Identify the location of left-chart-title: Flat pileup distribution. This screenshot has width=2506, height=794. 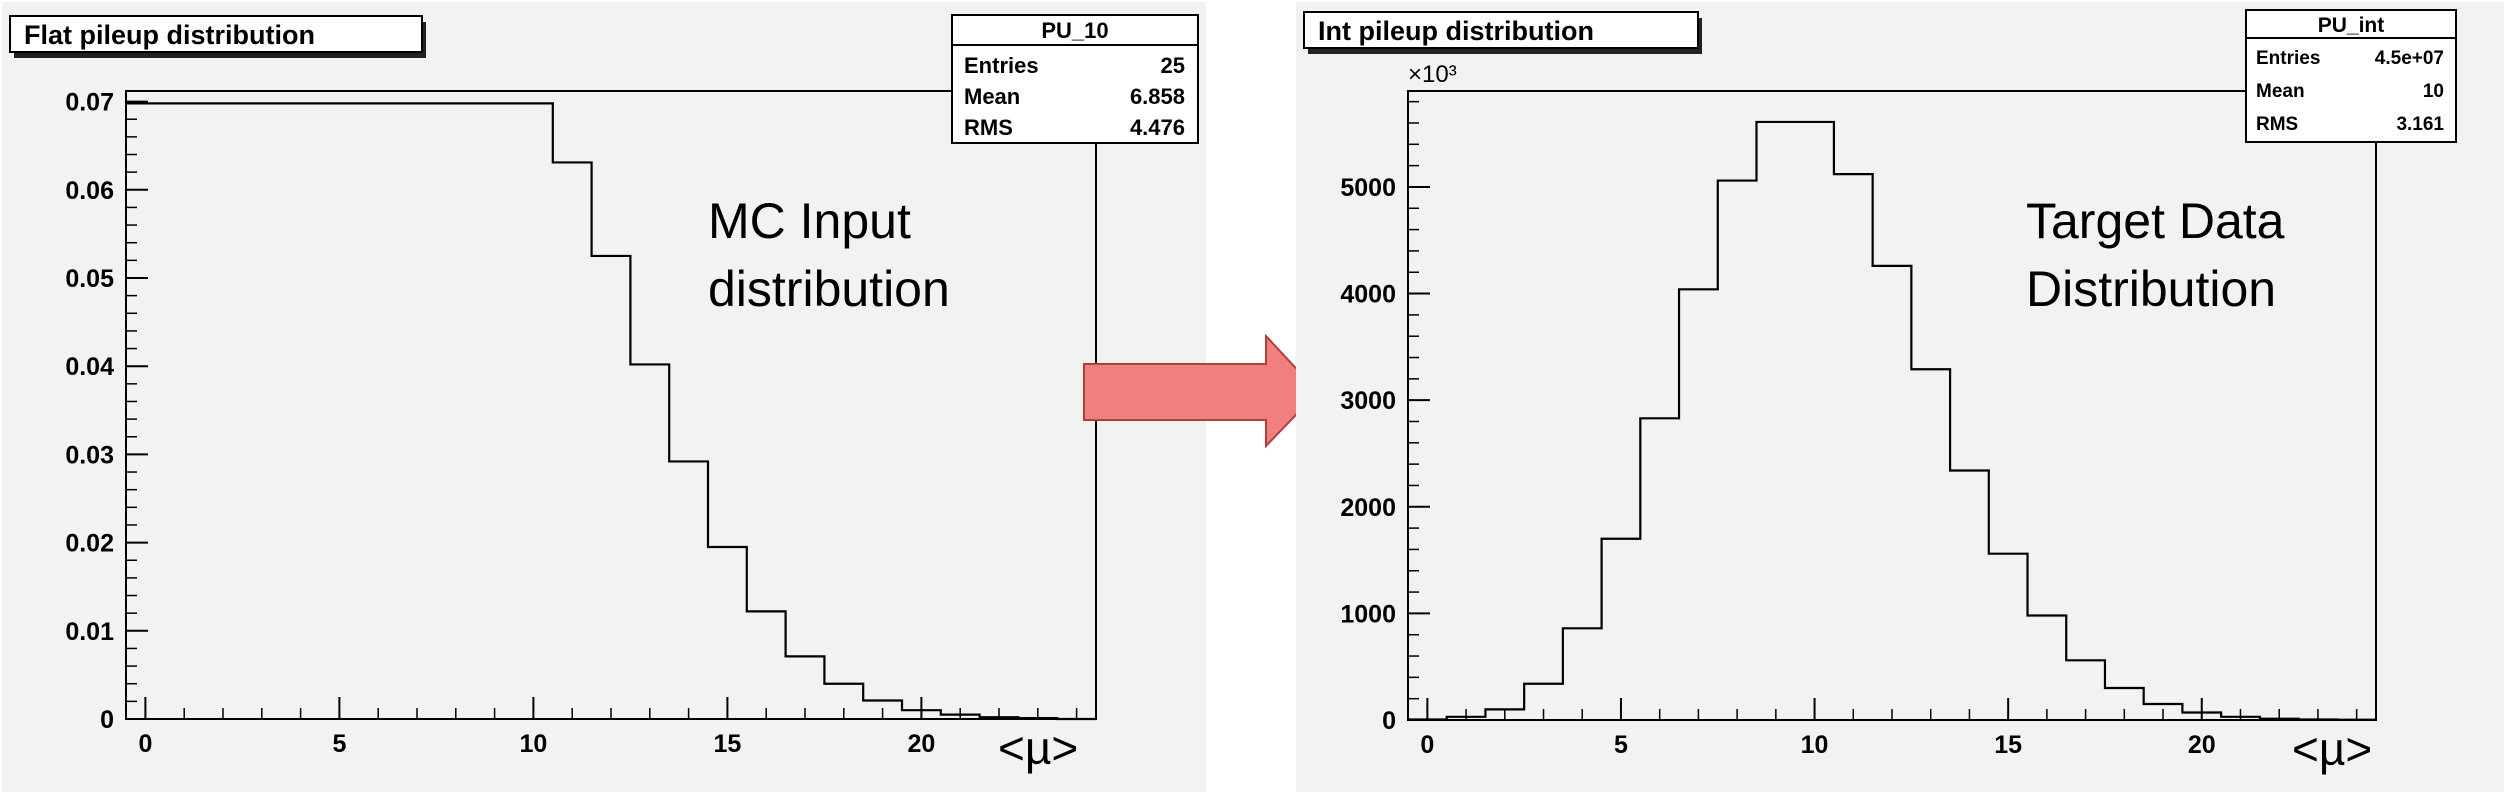
(169, 35).